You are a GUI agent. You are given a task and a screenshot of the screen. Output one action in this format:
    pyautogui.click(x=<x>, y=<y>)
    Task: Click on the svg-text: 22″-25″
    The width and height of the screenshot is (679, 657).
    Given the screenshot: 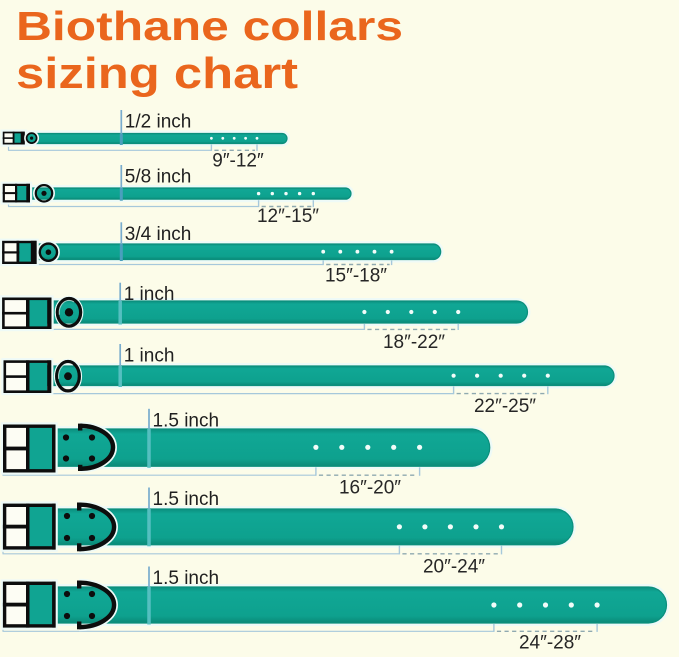 What is the action you would take?
    pyautogui.click(x=505, y=406)
    